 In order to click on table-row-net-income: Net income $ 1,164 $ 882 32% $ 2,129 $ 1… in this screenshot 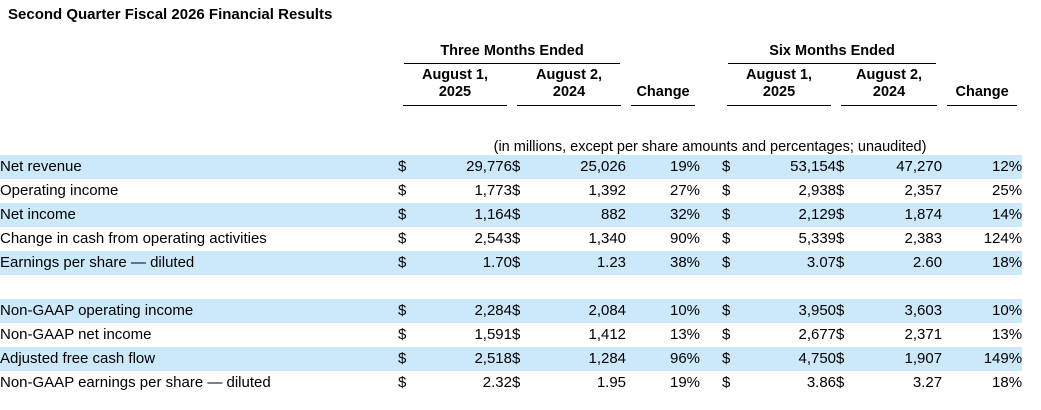, I will do `click(511, 215)`.